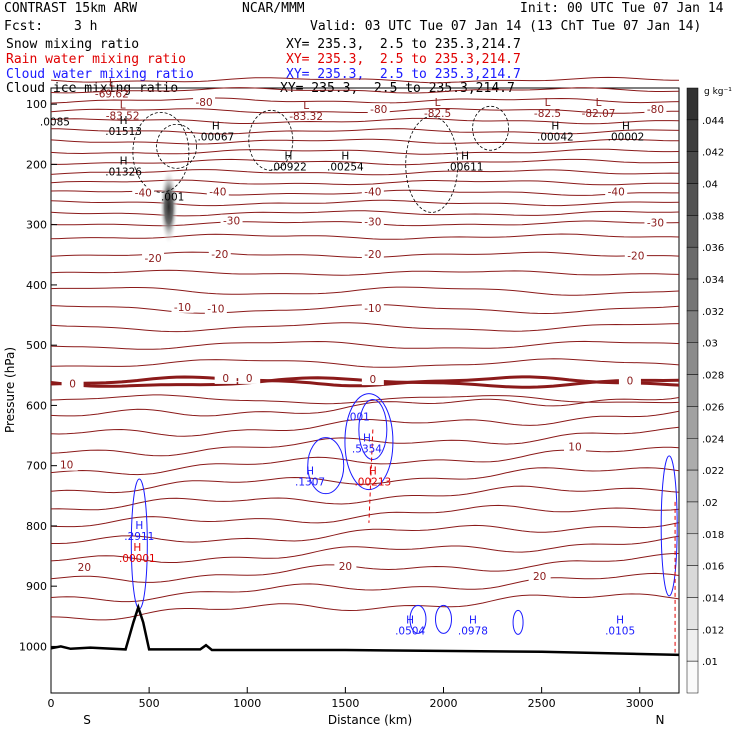 Image resolution: width=740 pixels, height=740 pixels. I want to click on extremum-value: .5354, so click(367, 450).